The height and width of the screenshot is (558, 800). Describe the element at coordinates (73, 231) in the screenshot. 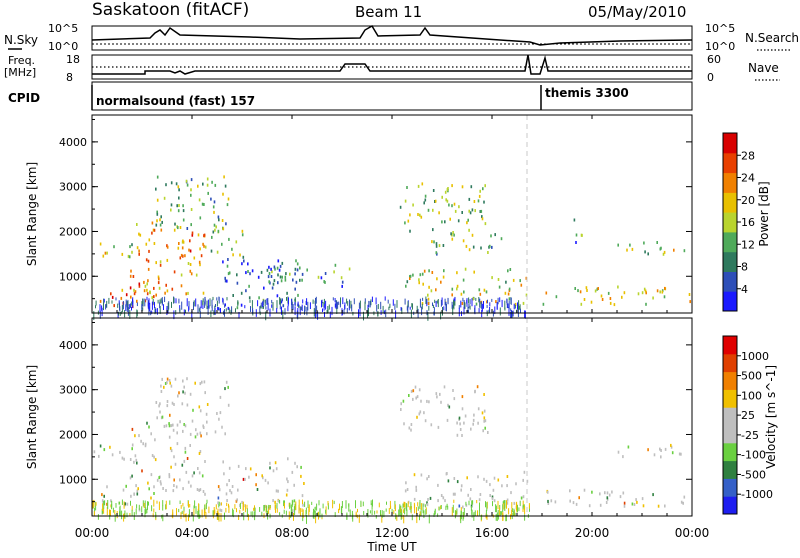

I see `y-tick-label: 2000` at that location.